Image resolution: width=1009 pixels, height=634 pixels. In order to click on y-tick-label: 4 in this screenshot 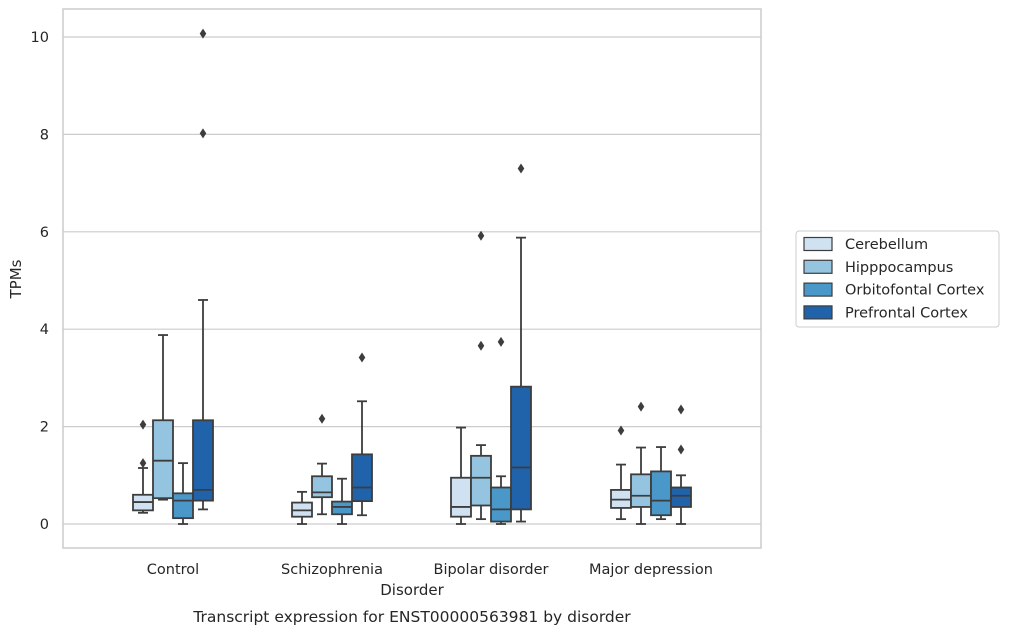, I will do `click(44, 330)`.